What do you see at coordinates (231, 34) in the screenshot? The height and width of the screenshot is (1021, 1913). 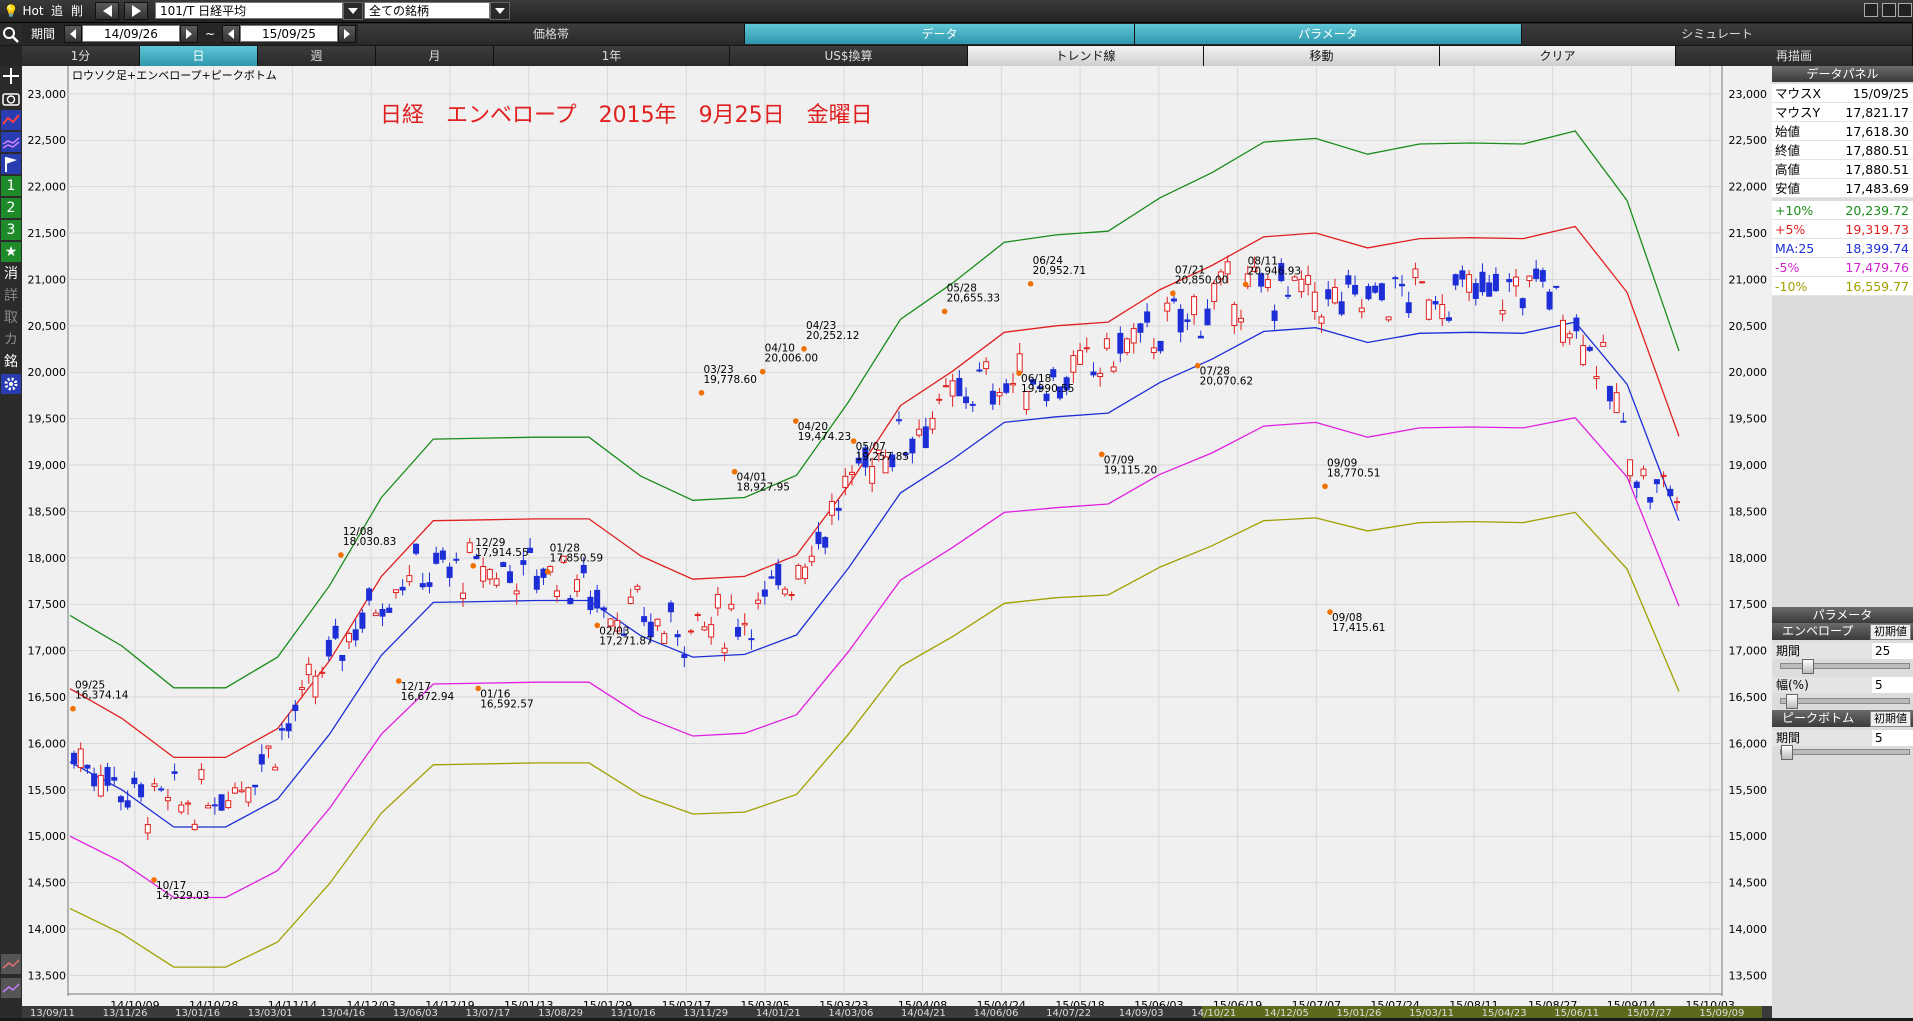 I see `date-to-prev-button` at bounding box center [231, 34].